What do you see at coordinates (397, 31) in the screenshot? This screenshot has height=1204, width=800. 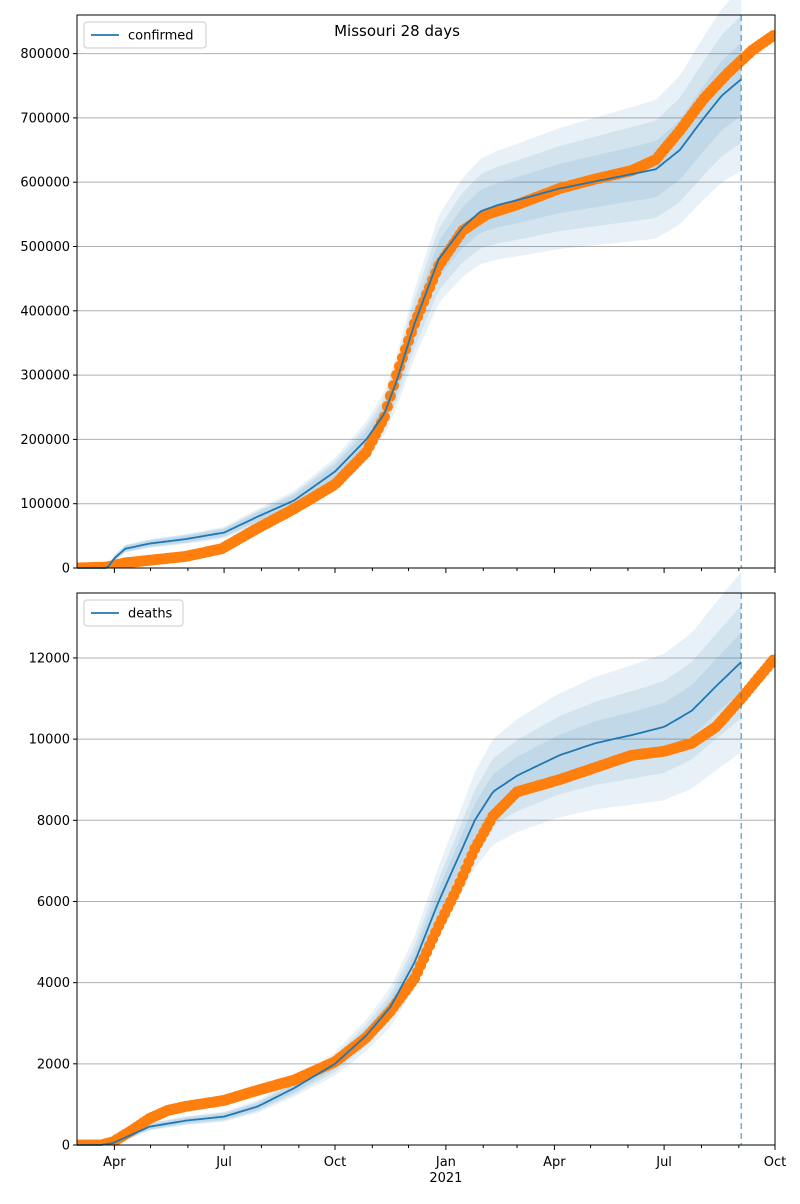 I see `figure-title: Missouri 28 days` at bounding box center [397, 31].